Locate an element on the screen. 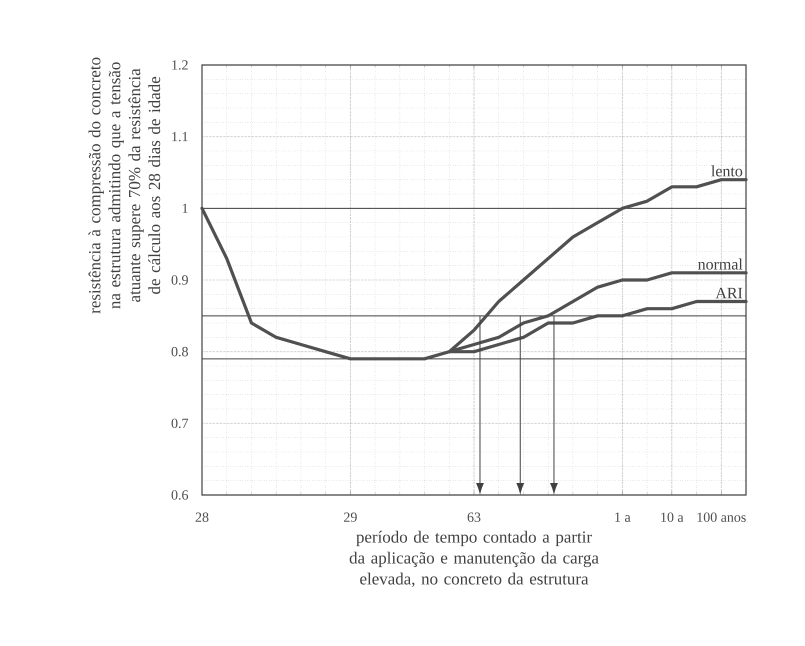 Image resolution: width=805 pixels, height=646 pixels. series-label: ARI is located at coordinates (729, 293).